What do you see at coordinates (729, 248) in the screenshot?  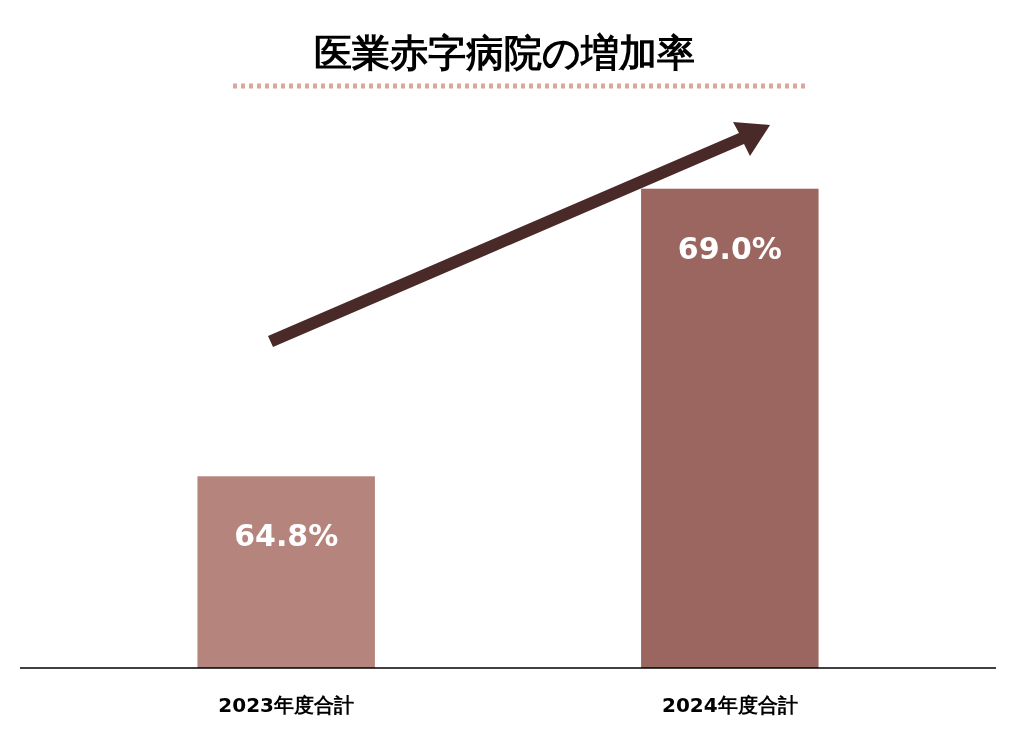 I see `data-label: 69.0%` at bounding box center [729, 248].